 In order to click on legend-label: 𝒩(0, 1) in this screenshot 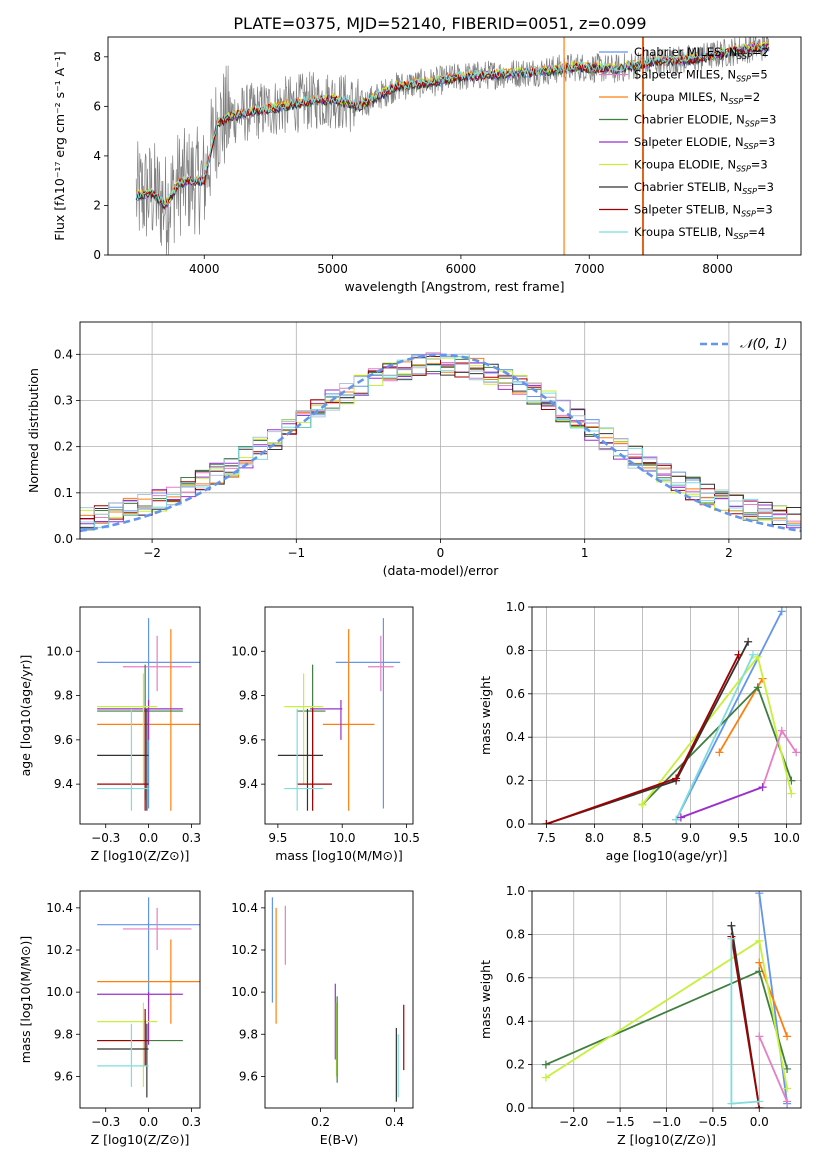, I will do `click(763, 344)`.